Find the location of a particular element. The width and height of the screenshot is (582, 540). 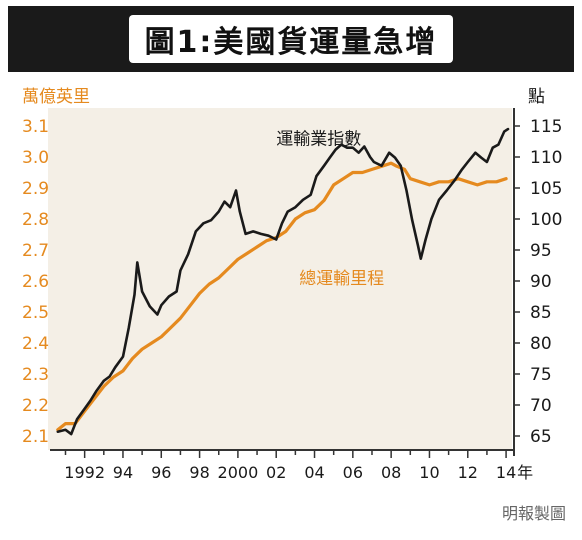

credit-text: 明報製圖 is located at coordinates (533, 513).